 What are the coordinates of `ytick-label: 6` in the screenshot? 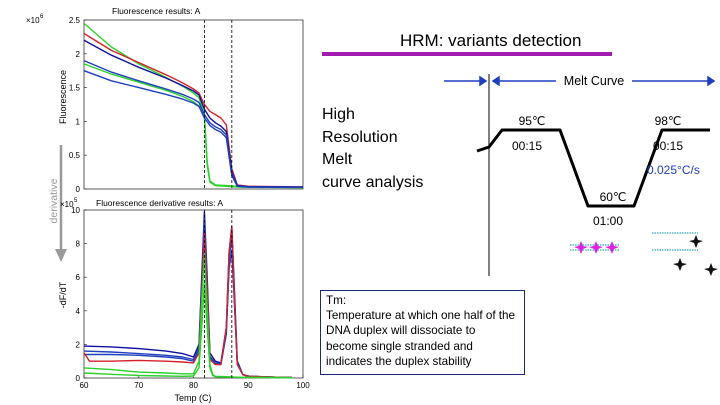 It's located at (78, 277).